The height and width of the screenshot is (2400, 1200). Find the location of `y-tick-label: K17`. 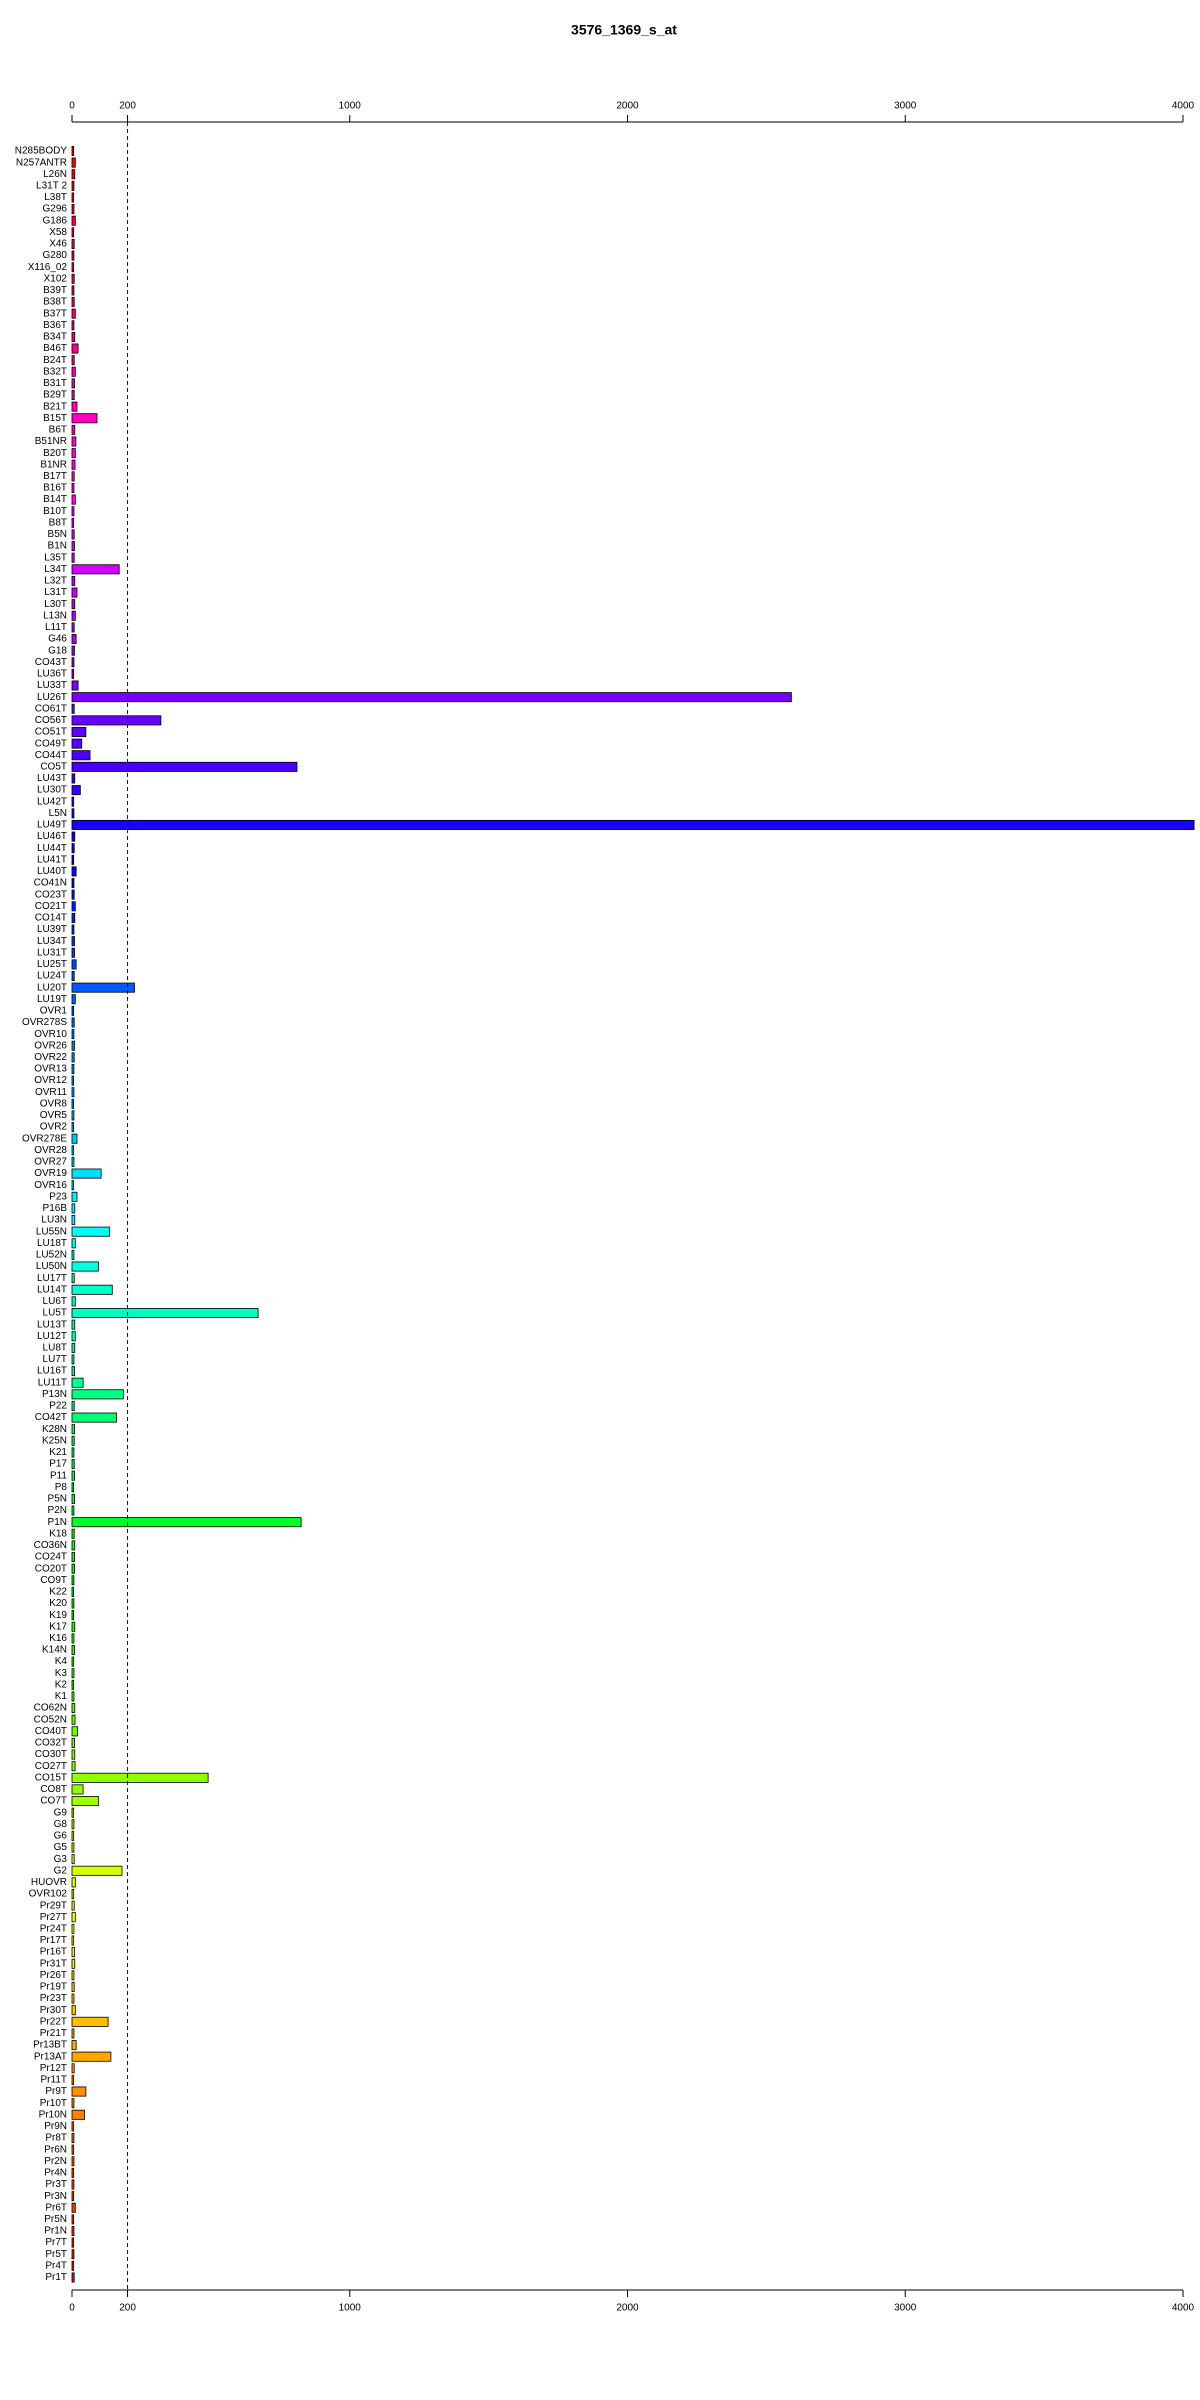

y-tick-label: K17 is located at coordinates (58, 1626).